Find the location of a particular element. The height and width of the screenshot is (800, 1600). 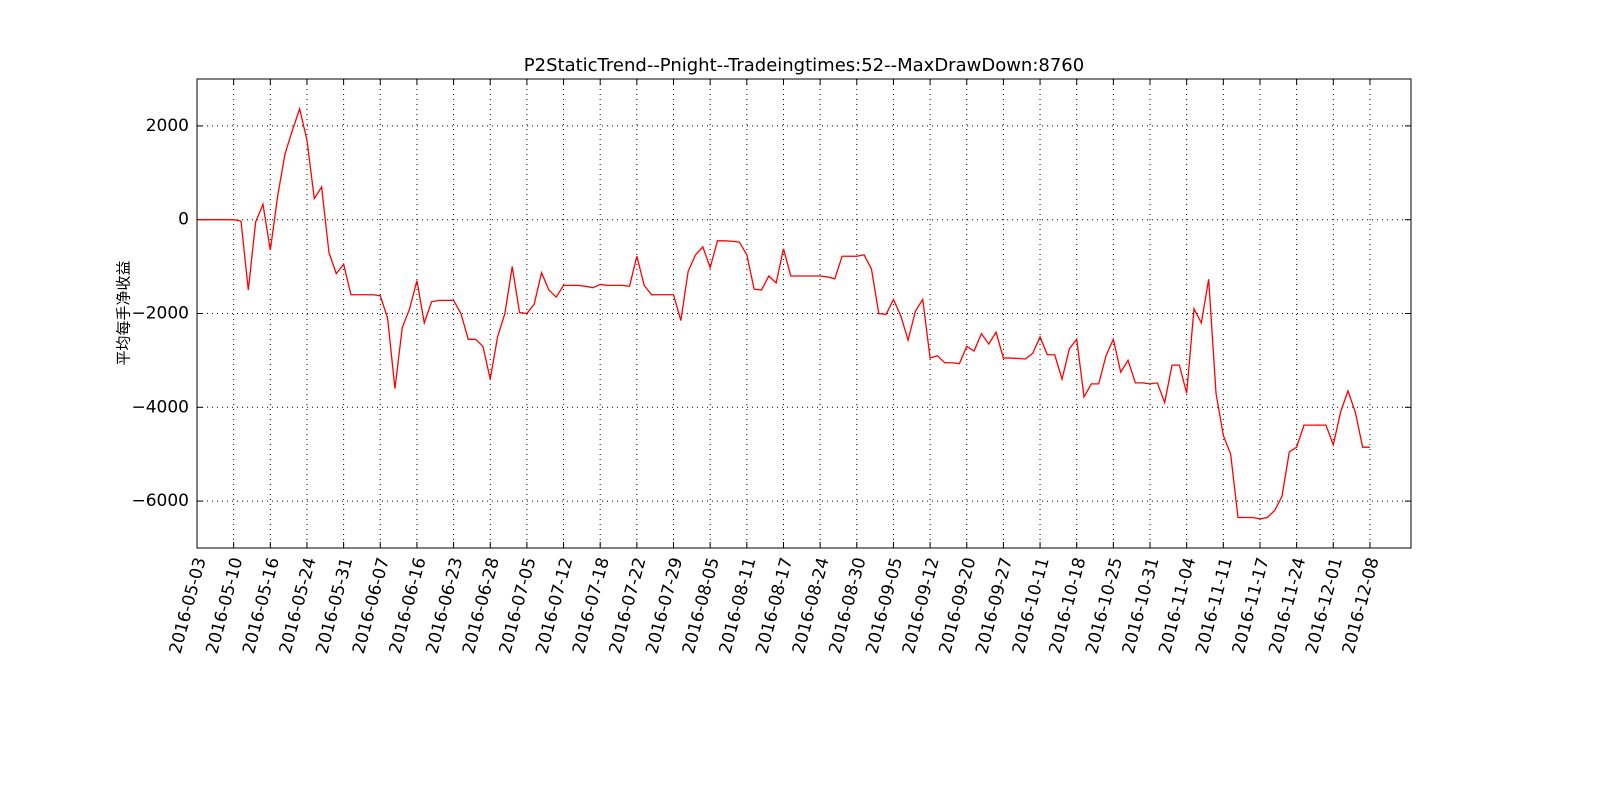

x-tick-label: 2016-07-12 is located at coordinates (554, 605).